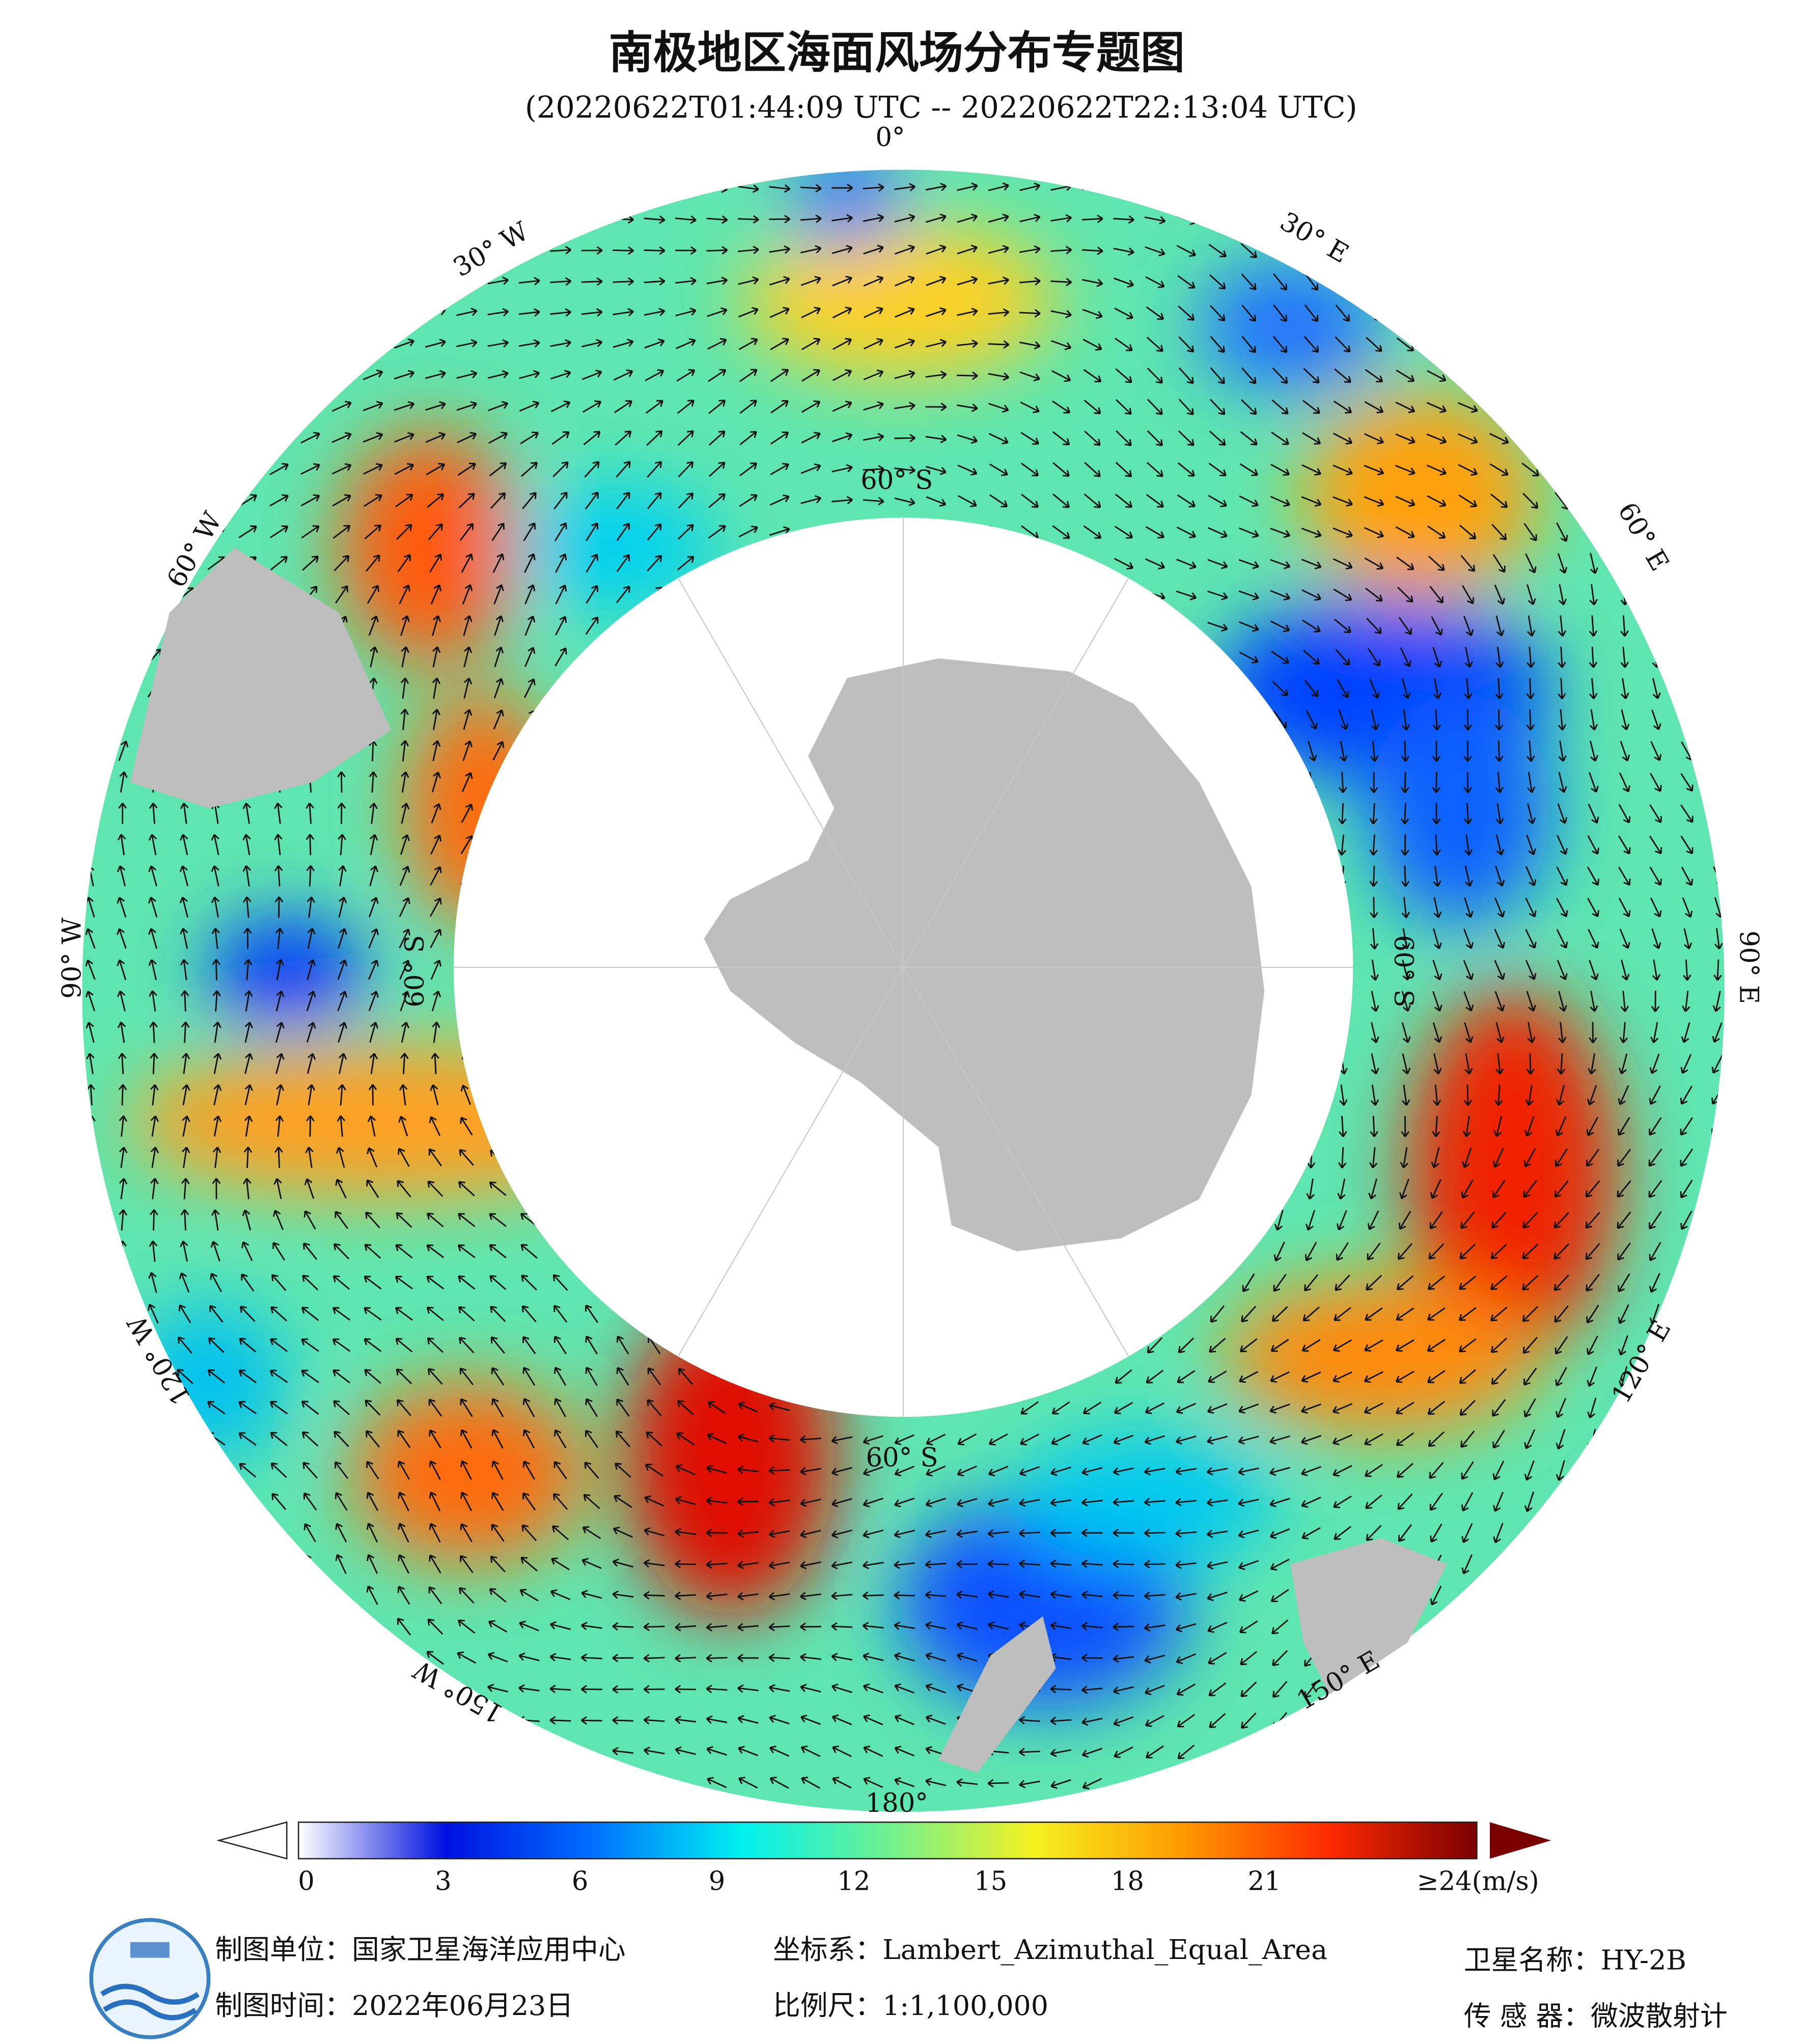  I want to click on lon-label: 0°, so click(890, 137).